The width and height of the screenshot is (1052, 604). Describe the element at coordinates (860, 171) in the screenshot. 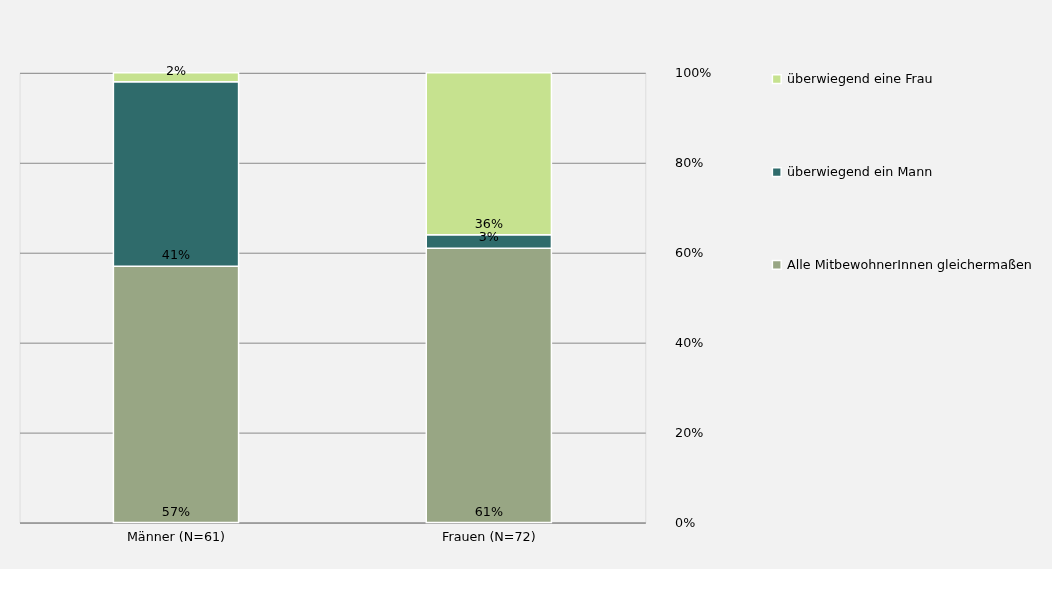

I see `legend-label: überwiegend ein Mann` at that location.